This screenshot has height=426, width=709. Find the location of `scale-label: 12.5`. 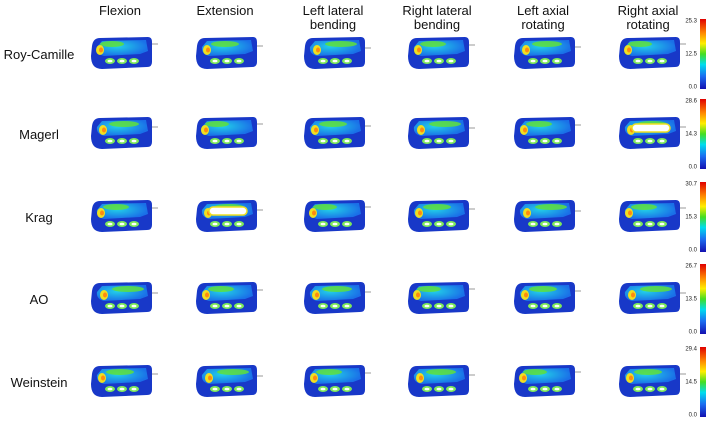

scale-label: 12.5 is located at coordinates (691, 55).